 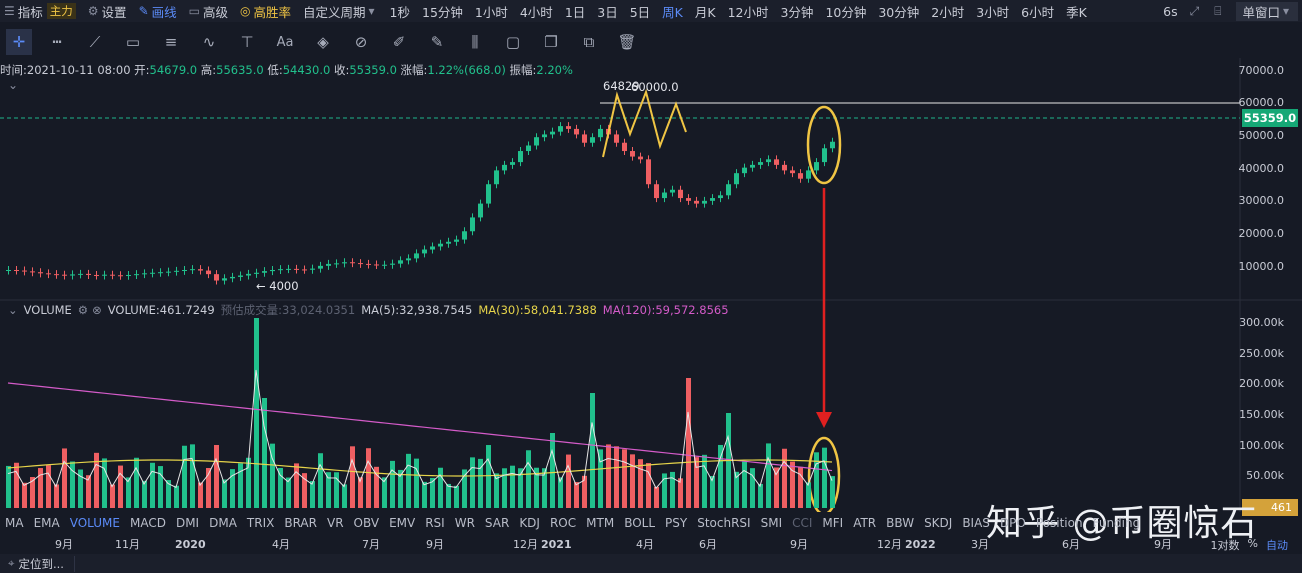 What do you see at coordinates (563, 523) in the screenshot?
I see `indicator-roc: ROC` at bounding box center [563, 523].